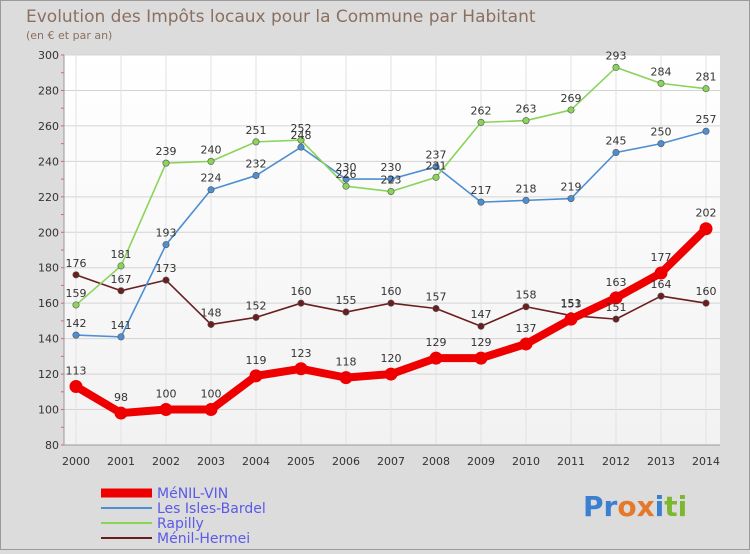 This screenshot has width=750, height=554. What do you see at coordinates (166, 268) in the screenshot?
I see `data-label-menil-hermei: 173` at bounding box center [166, 268].